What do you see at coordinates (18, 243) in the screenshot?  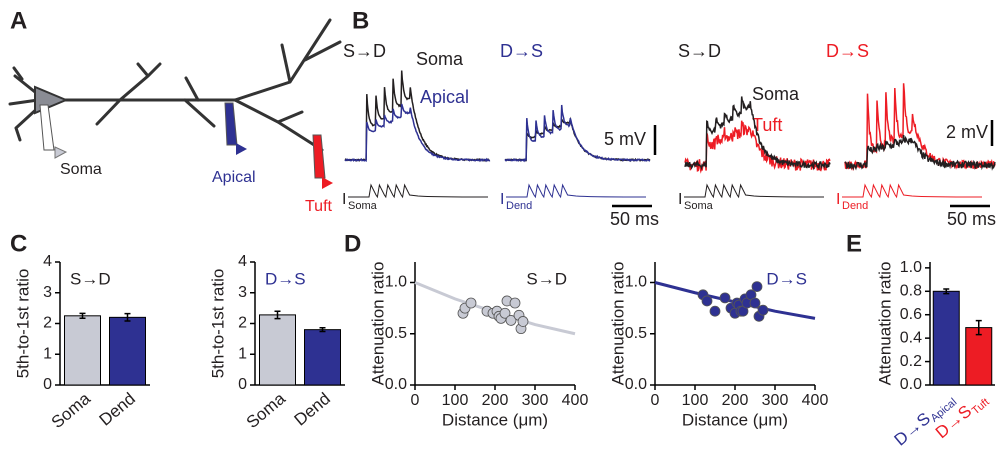 I see `panel-label: C` at bounding box center [18, 243].